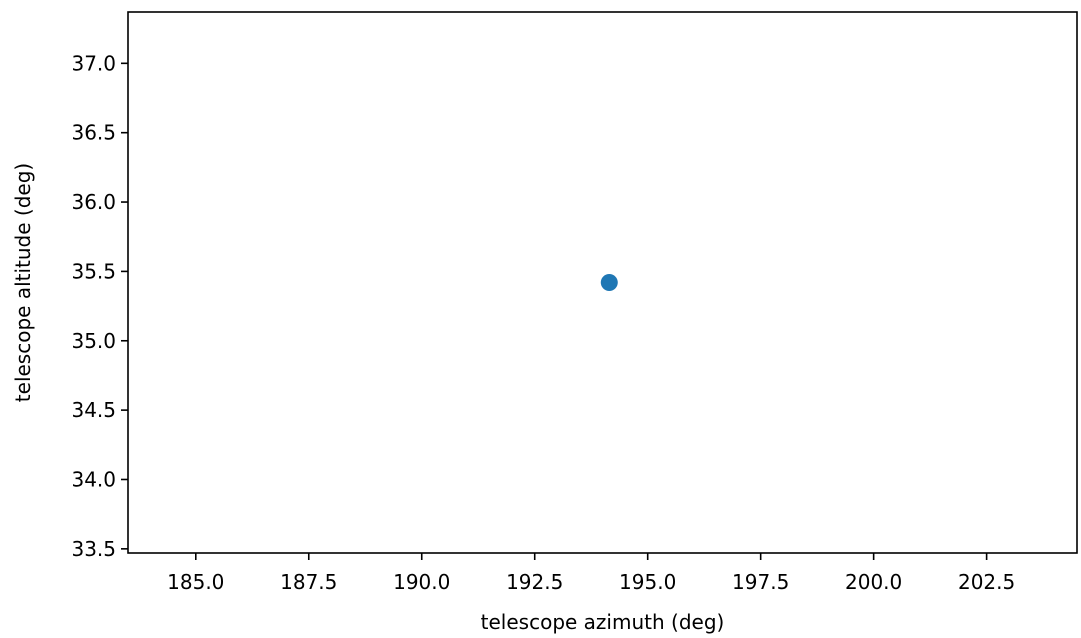 Image resolution: width=1081 pixels, height=638 pixels. Describe the element at coordinates (760, 582) in the screenshot. I see `x-tick-label: 197.5` at that location.